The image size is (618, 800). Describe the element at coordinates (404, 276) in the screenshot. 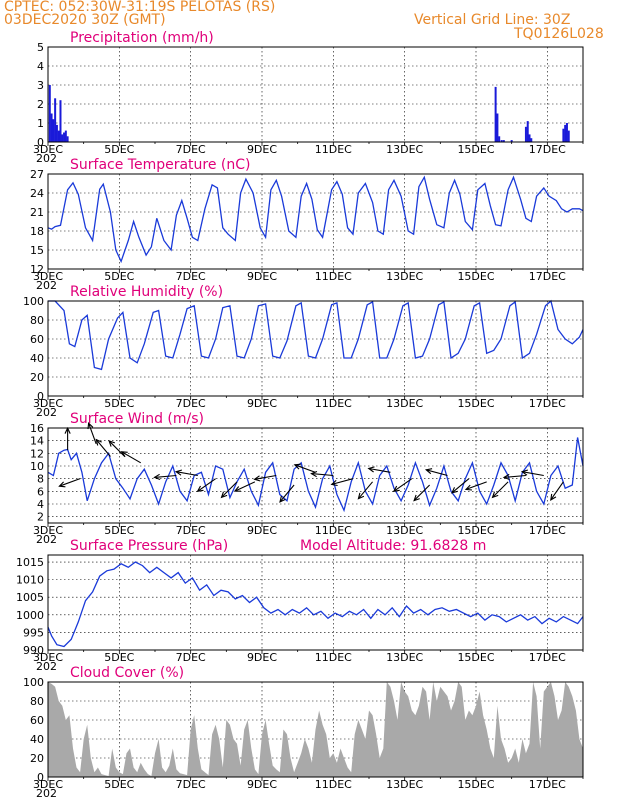

I see `temperature-xtick-label: 13DEC` at that location.